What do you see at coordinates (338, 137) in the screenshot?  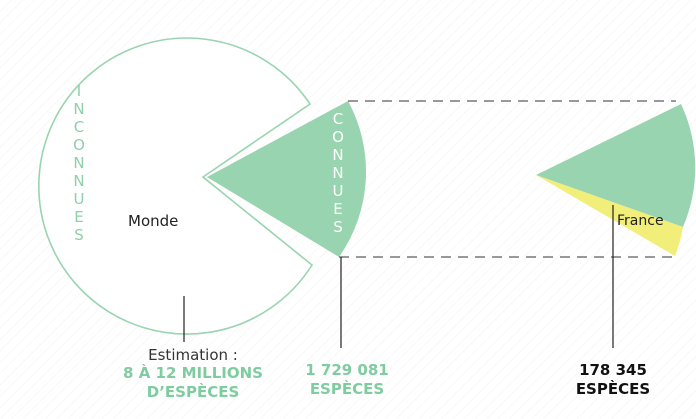 I see `known-vertical-letter: O` at bounding box center [338, 137].